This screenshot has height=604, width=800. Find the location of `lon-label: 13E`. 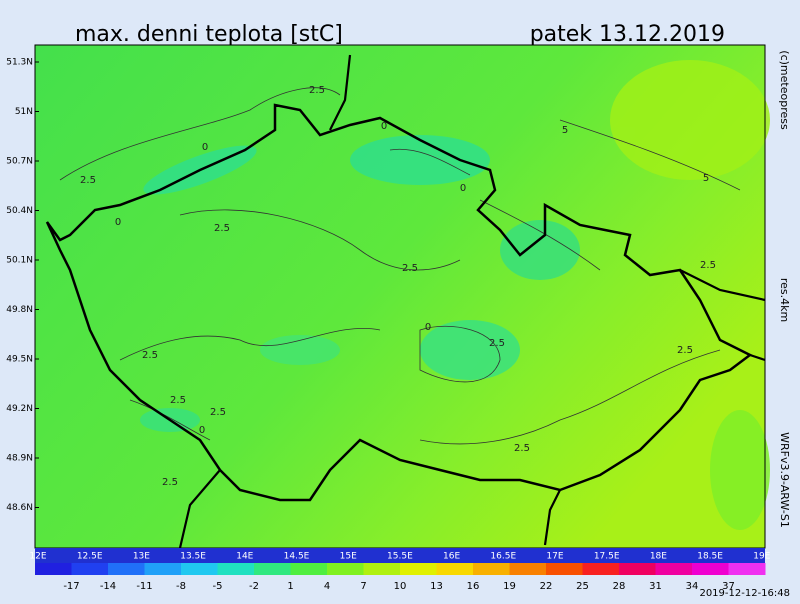

lon-label: 13E is located at coordinates (141, 557).